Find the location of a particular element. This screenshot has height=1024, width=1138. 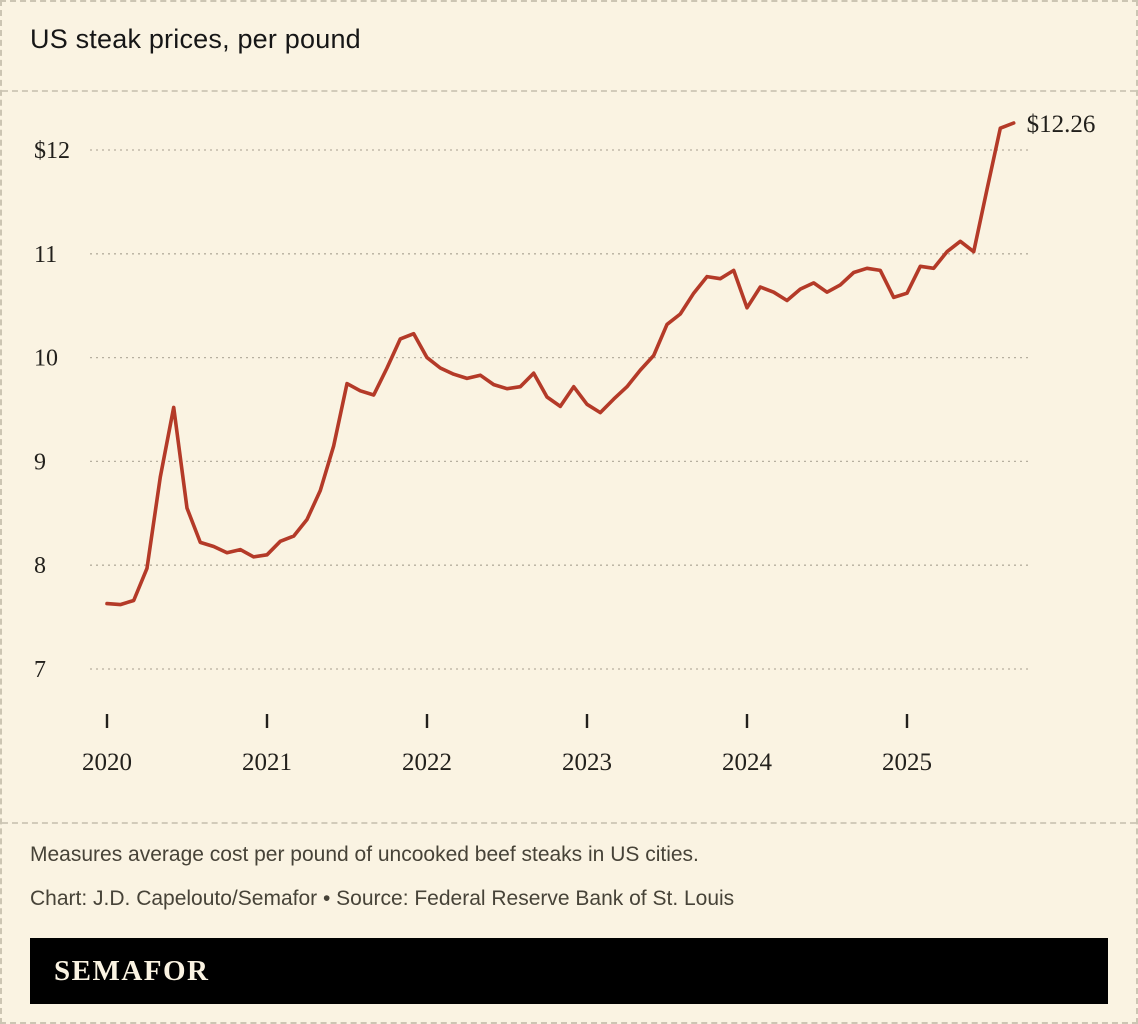

semafor-logo-bar: SEMAFOR is located at coordinates (569, 971).